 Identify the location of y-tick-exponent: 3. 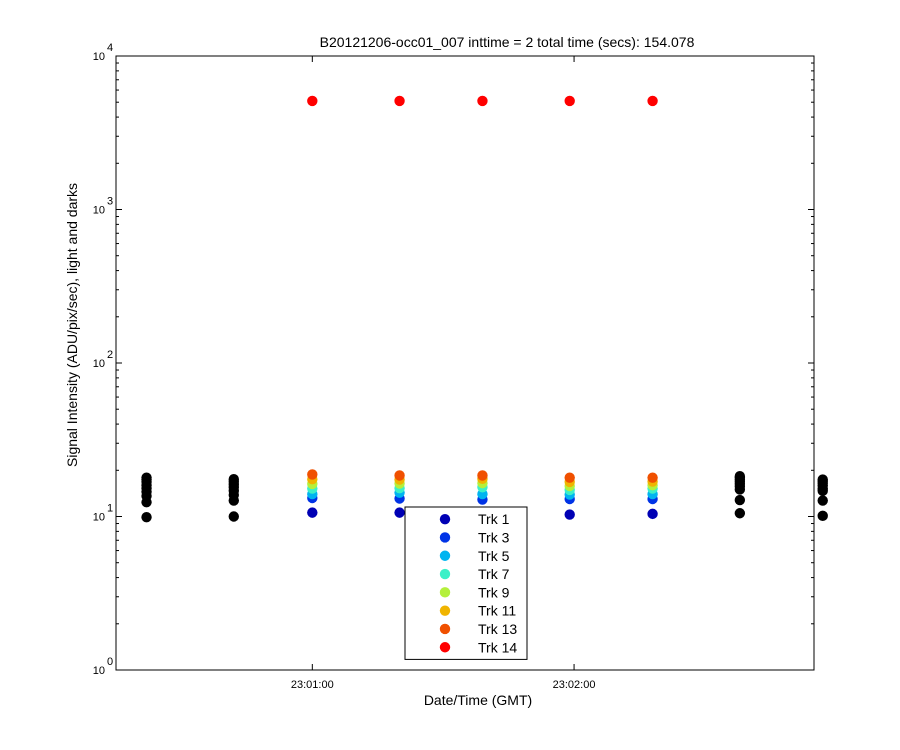
(110, 202).